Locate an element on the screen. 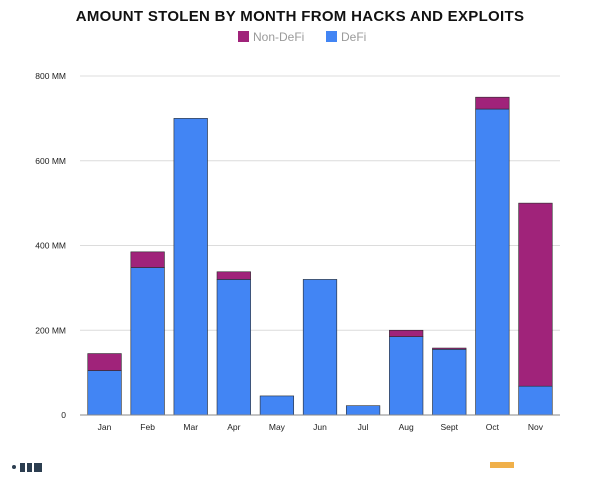 The width and height of the screenshot is (600, 477). brand-logo is located at coordinates (41, 465).